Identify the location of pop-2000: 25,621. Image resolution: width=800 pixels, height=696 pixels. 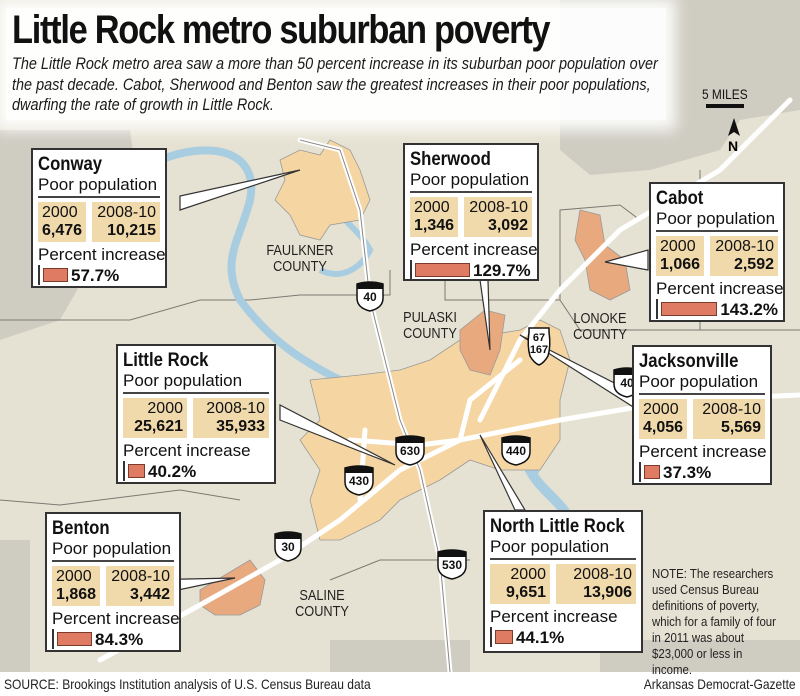
(158, 426).